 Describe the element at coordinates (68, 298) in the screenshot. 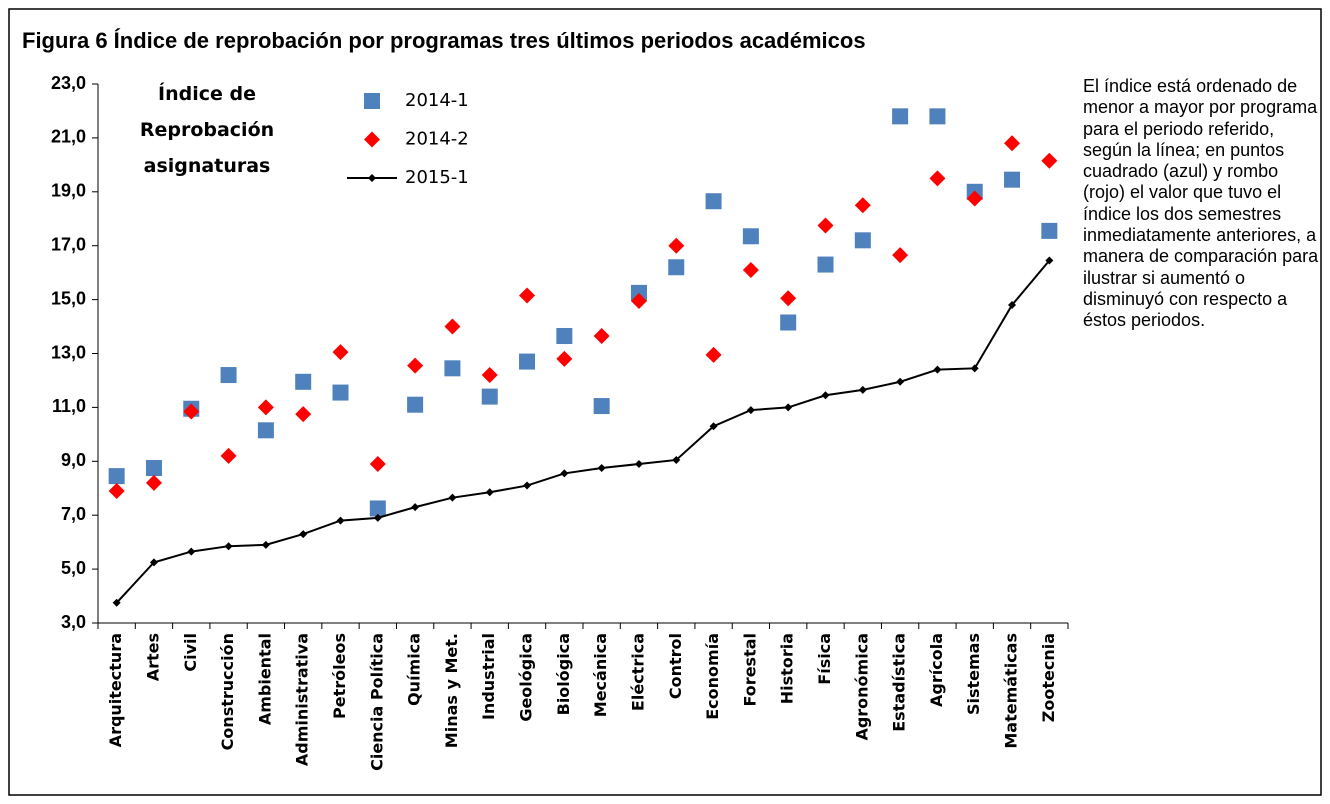

I see `y-tick-label: 15,0` at that location.